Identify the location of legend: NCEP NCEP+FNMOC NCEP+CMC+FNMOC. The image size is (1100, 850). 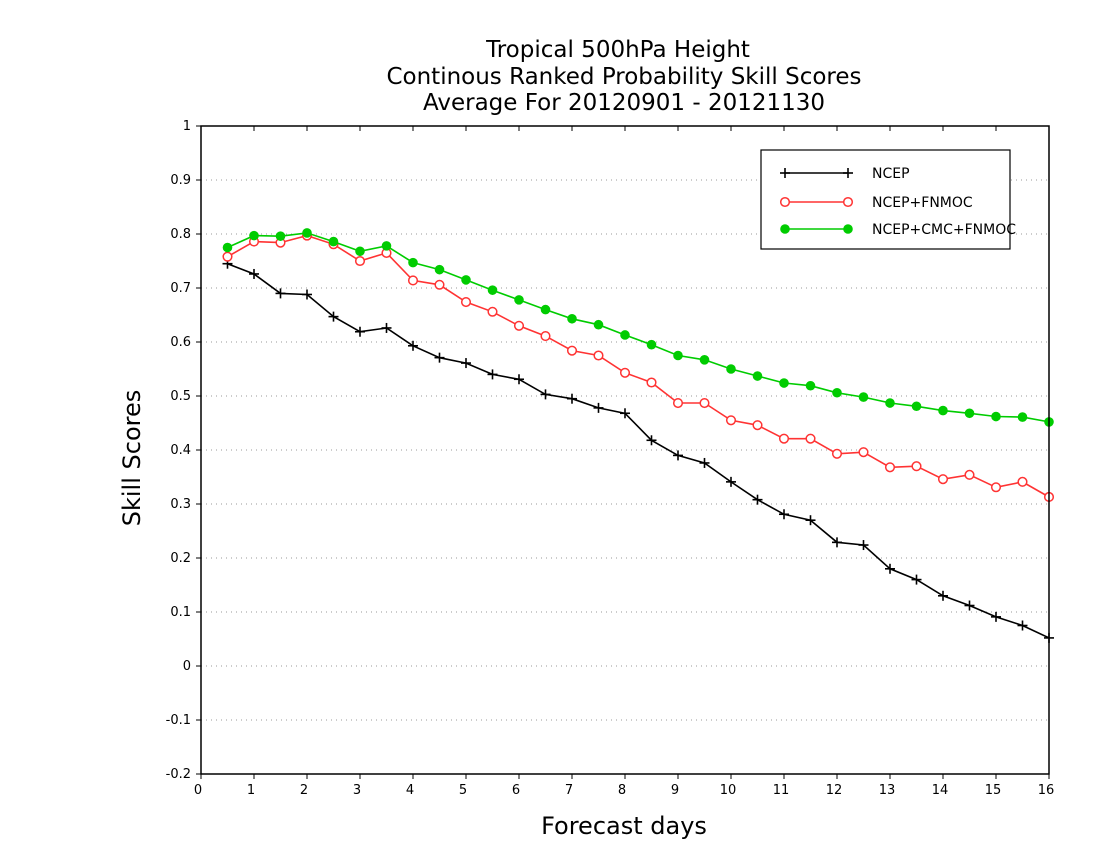
(888, 199).